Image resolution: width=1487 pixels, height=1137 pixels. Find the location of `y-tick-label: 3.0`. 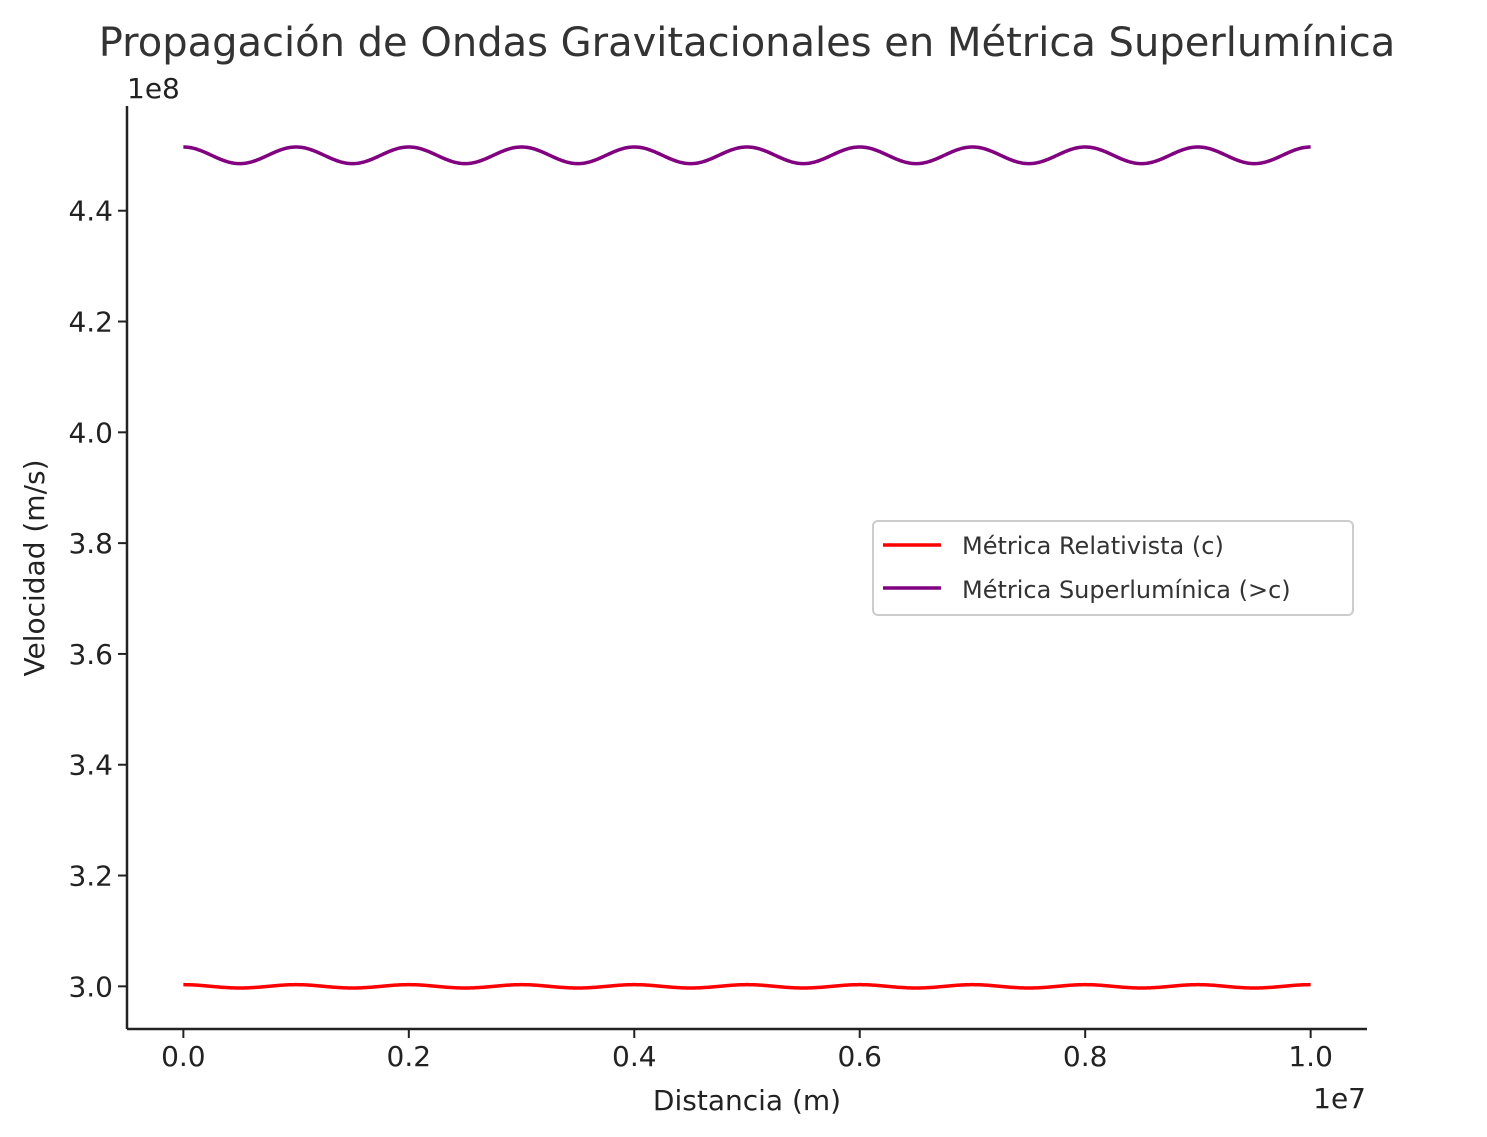

y-tick-label: 3.0 is located at coordinates (90, 986).